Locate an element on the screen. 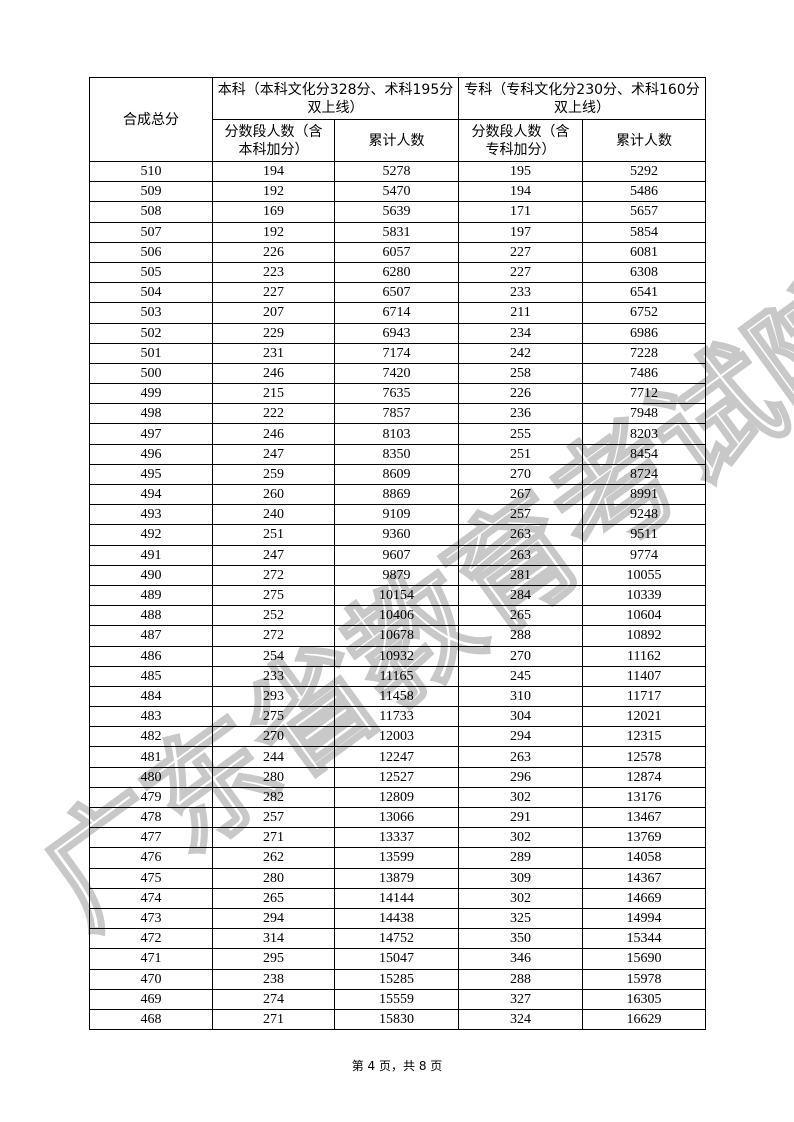 The height and width of the screenshot is (1122, 794). cell-benke-cumulative: 5639 is located at coordinates (396, 212).